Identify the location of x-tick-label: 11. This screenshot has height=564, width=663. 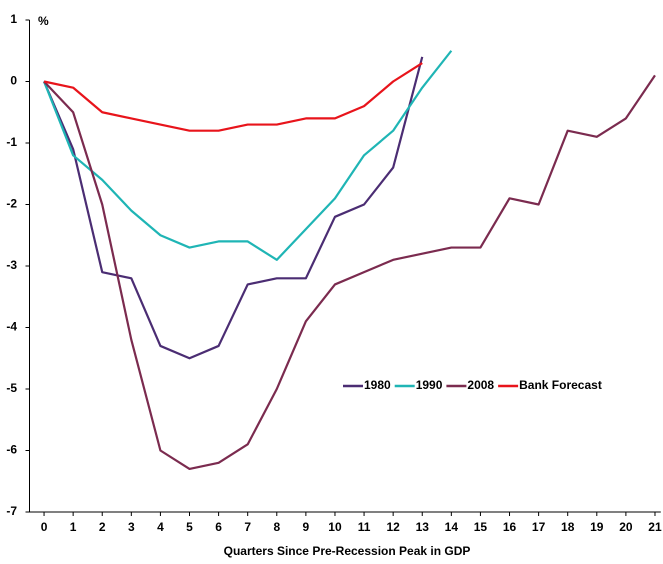
(364, 527).